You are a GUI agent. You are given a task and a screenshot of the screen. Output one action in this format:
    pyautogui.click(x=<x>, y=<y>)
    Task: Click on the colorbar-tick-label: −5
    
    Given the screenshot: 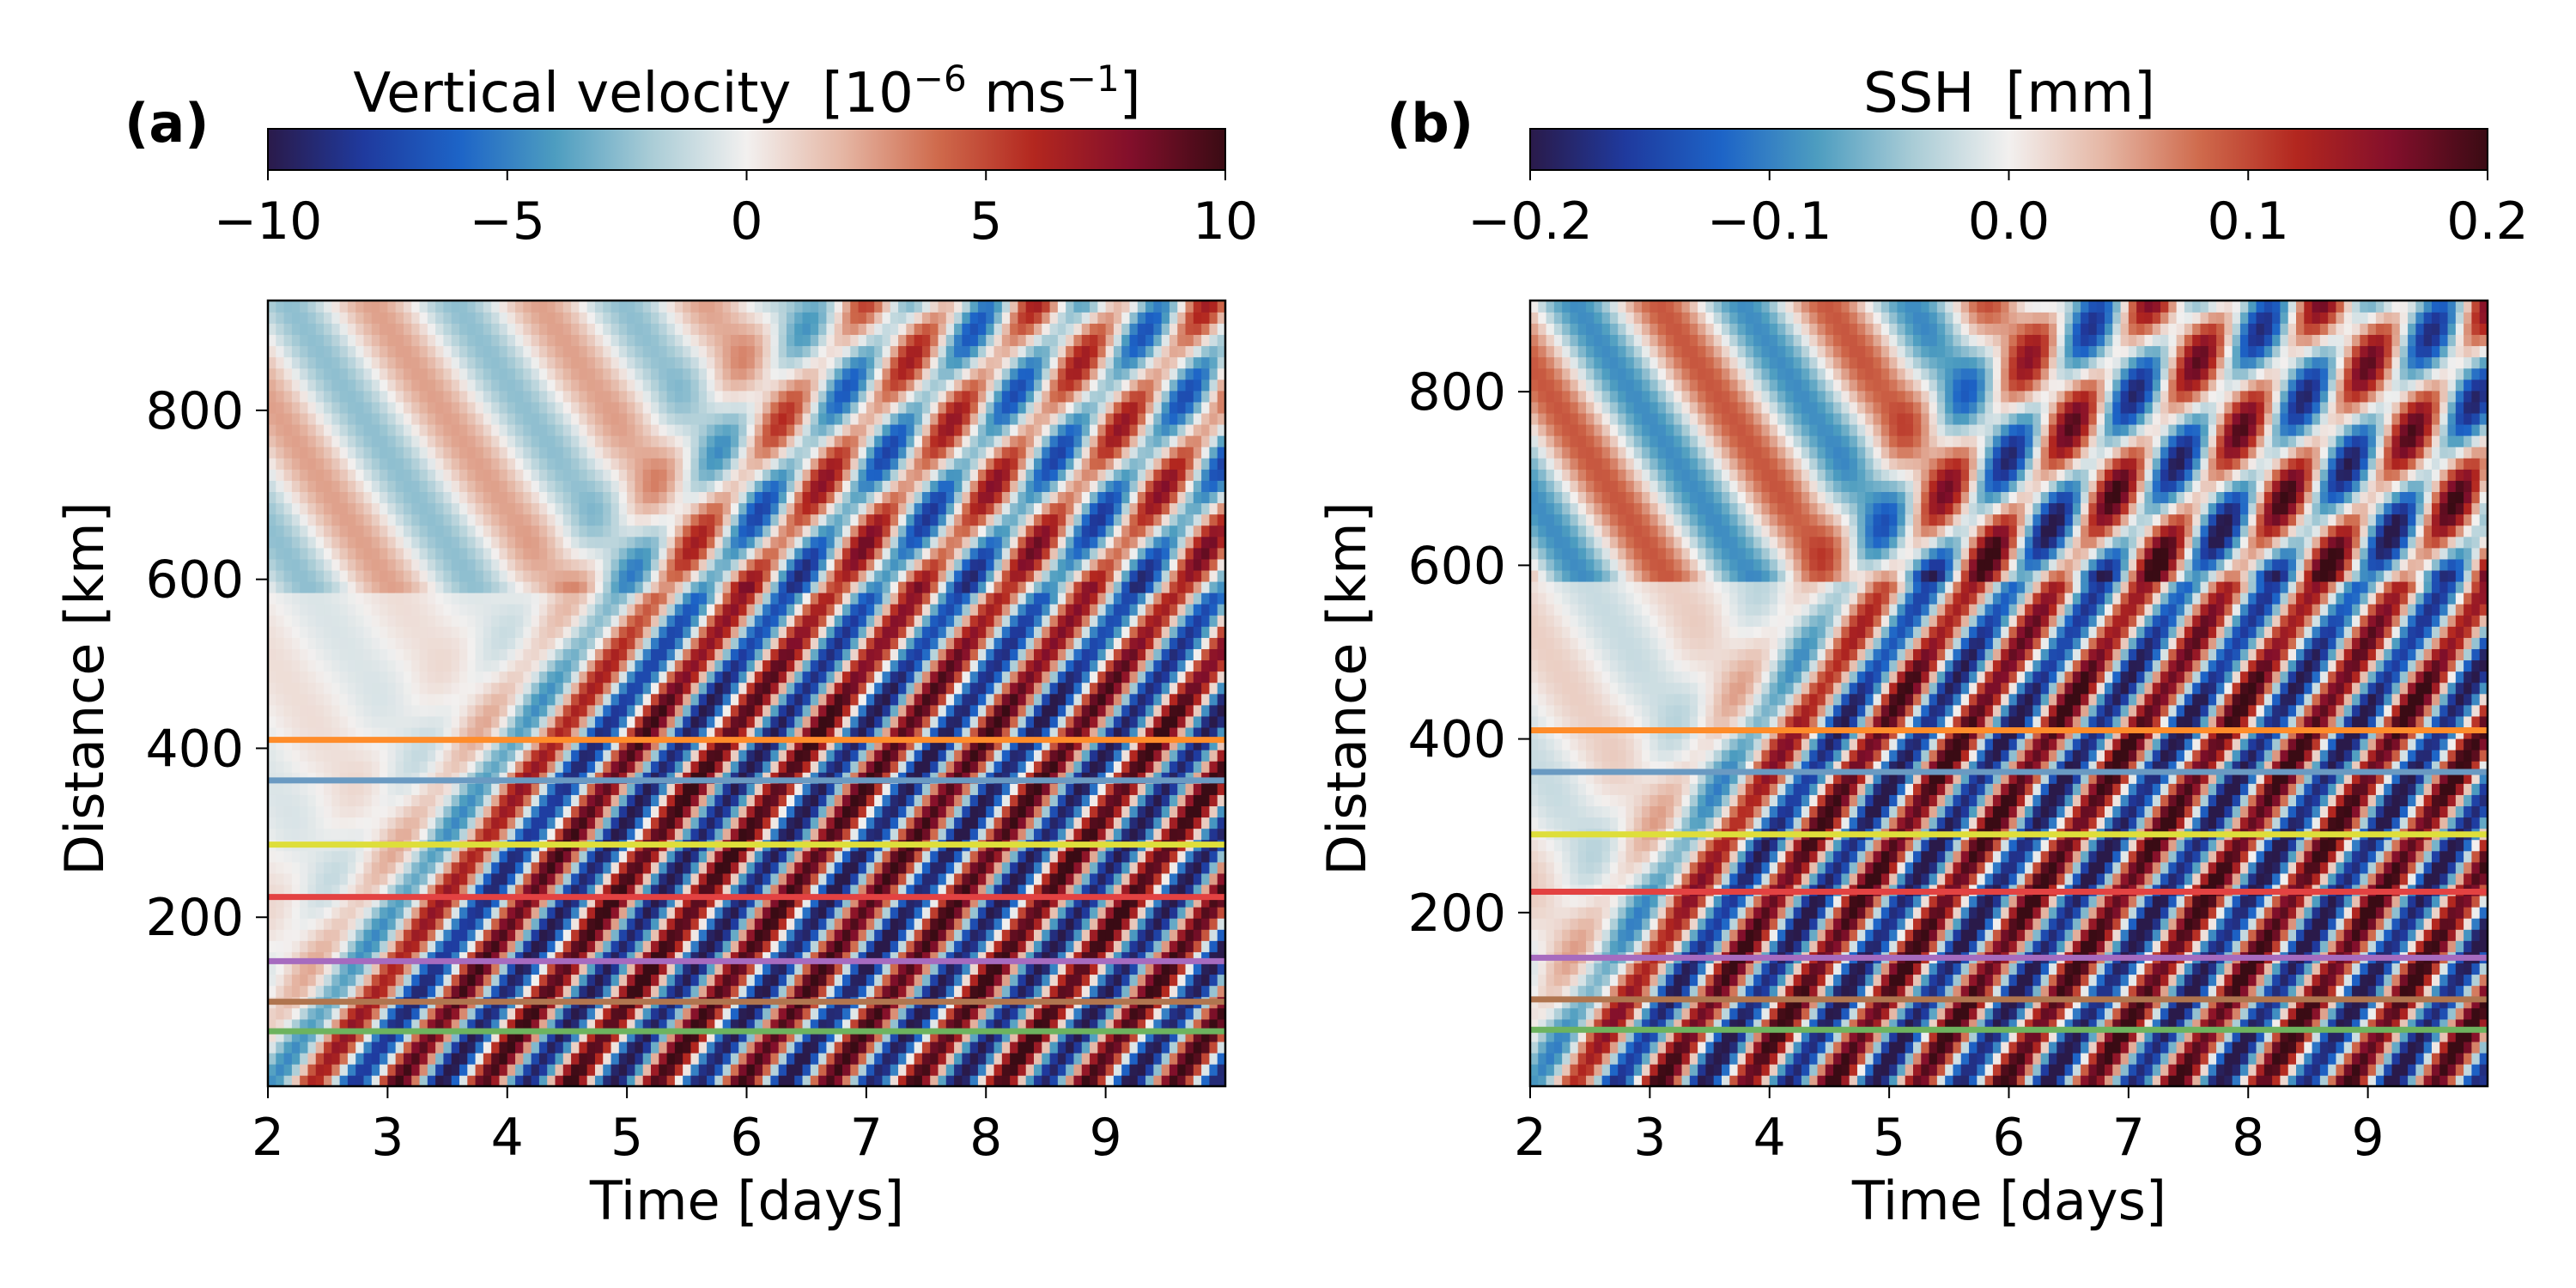 What is the action you would take?
    pyautogui.click(x=508, y=221)
    